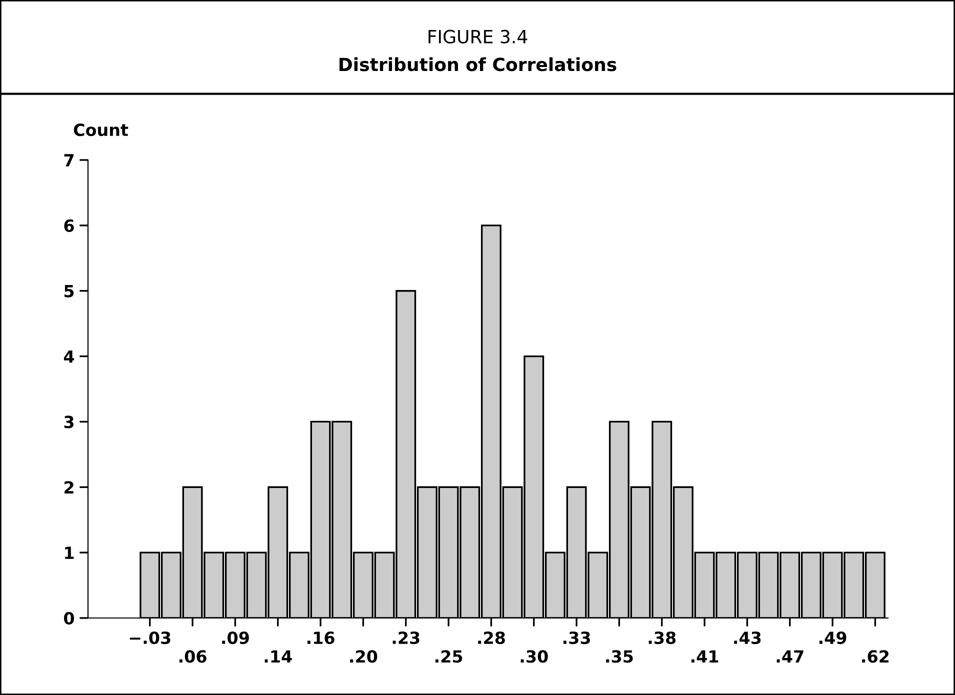 This screenshot has height=695, width=955. Describe the element at coordinates (69, 422) in the screenshot. I see `y-tick-label: 3` at that location.